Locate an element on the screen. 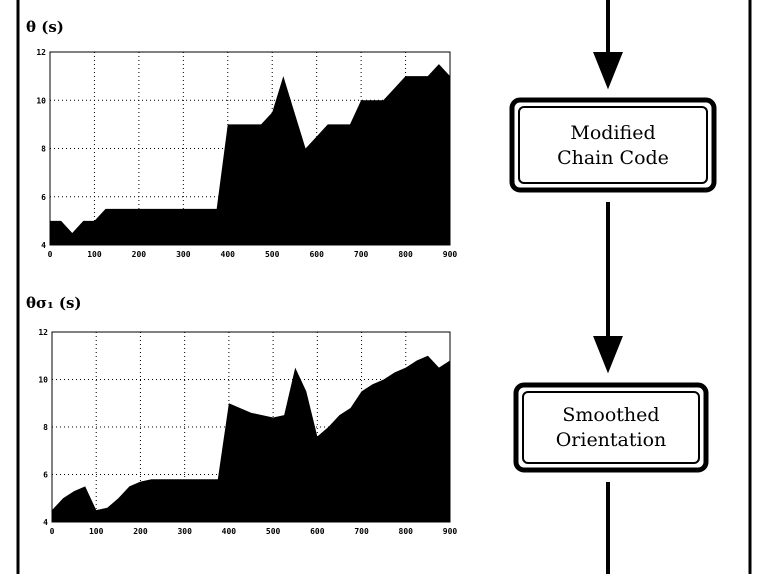  chart-title: θ (s) is located at coordinates (45, 27).